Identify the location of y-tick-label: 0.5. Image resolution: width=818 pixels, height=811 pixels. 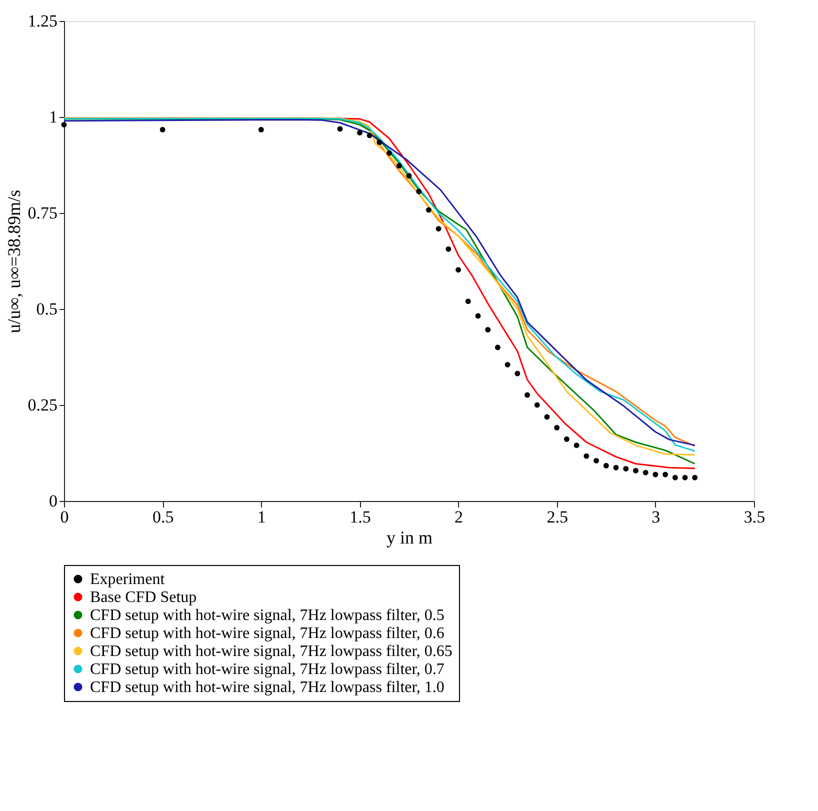
(47, 309).